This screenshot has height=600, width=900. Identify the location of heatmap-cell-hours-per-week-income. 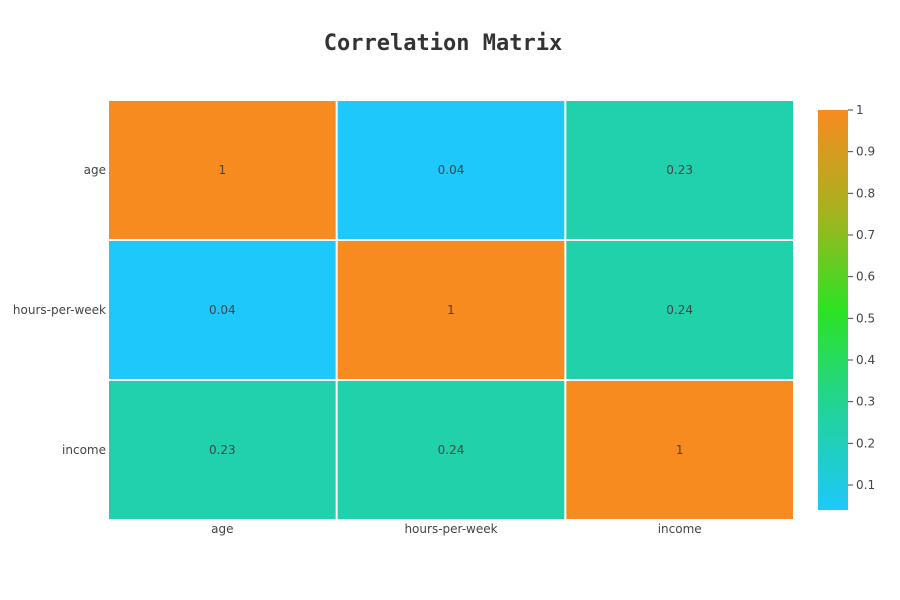
(679, 310).